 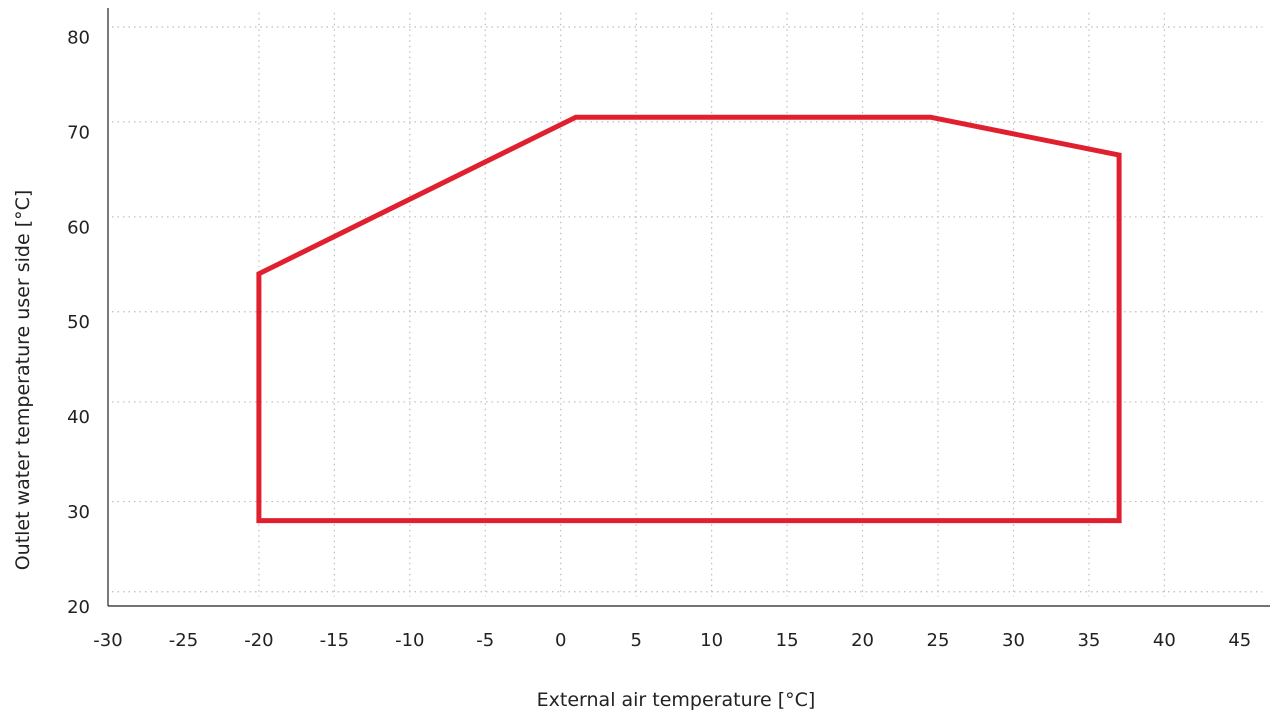 What do you see at coordinates (258, 640) in the screenshot?
I see `x-tick-label: -20` at bounding box center [258, 640].